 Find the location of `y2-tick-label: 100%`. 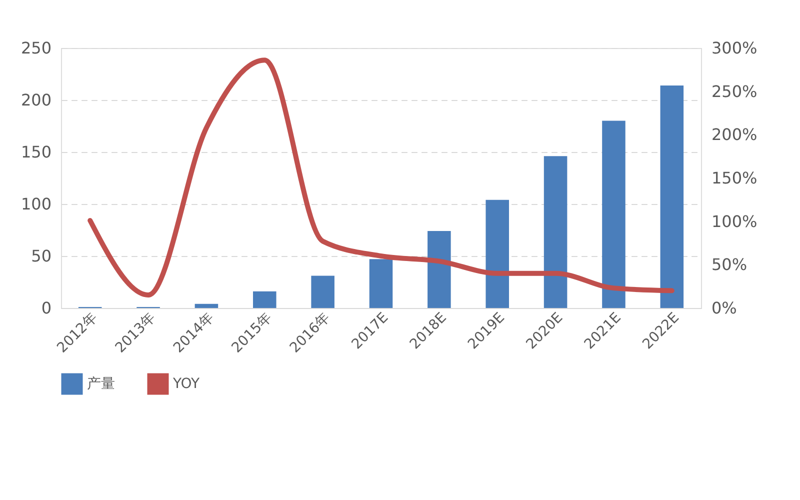

y2-tick-label: 100% is located at coordinates (735, 221).